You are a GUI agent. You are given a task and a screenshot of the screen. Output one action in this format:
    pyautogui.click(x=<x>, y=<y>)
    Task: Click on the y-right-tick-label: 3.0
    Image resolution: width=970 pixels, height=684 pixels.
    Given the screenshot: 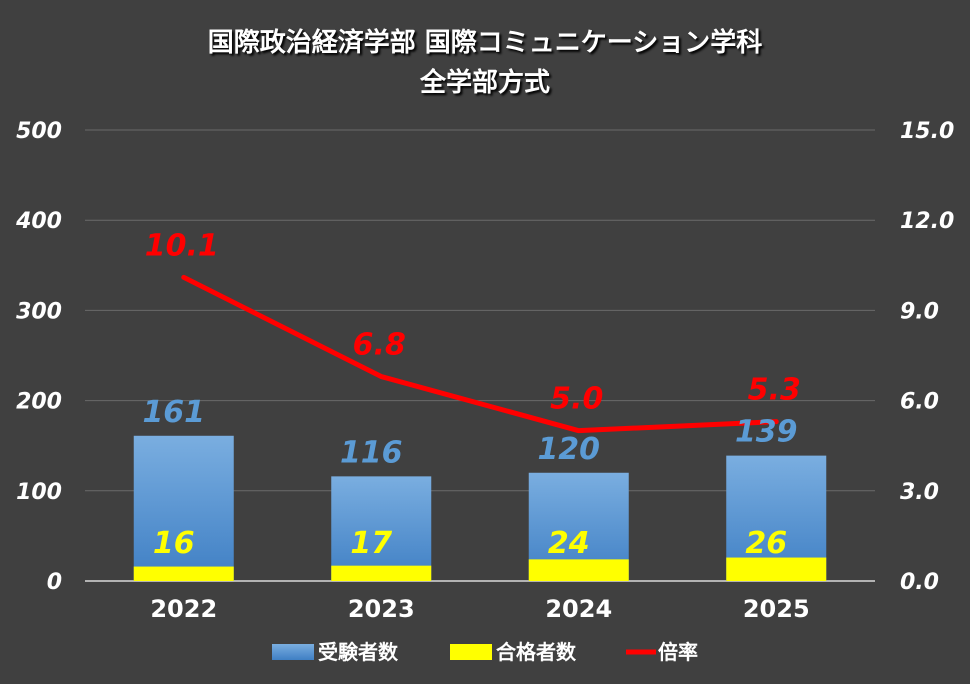 What is the action you would take?
    pyautogui.click(x=919, y=492)
    